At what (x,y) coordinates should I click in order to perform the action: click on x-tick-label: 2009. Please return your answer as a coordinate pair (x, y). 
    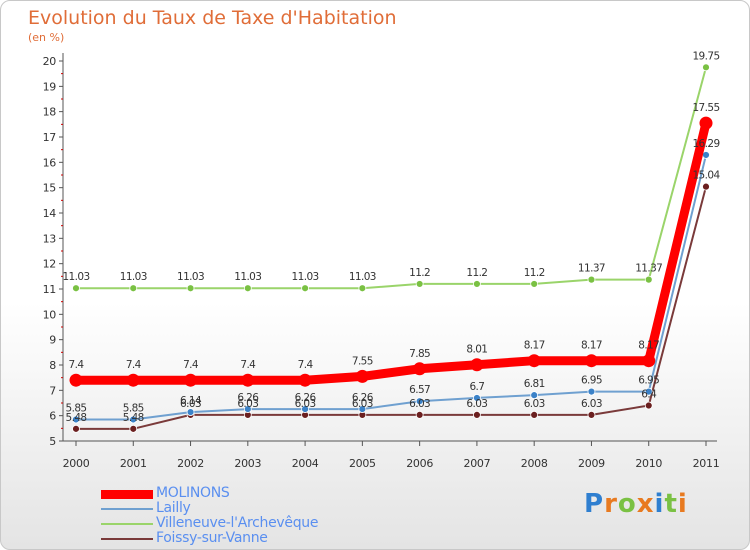
    Looking at the image, I should click on (591, 463).